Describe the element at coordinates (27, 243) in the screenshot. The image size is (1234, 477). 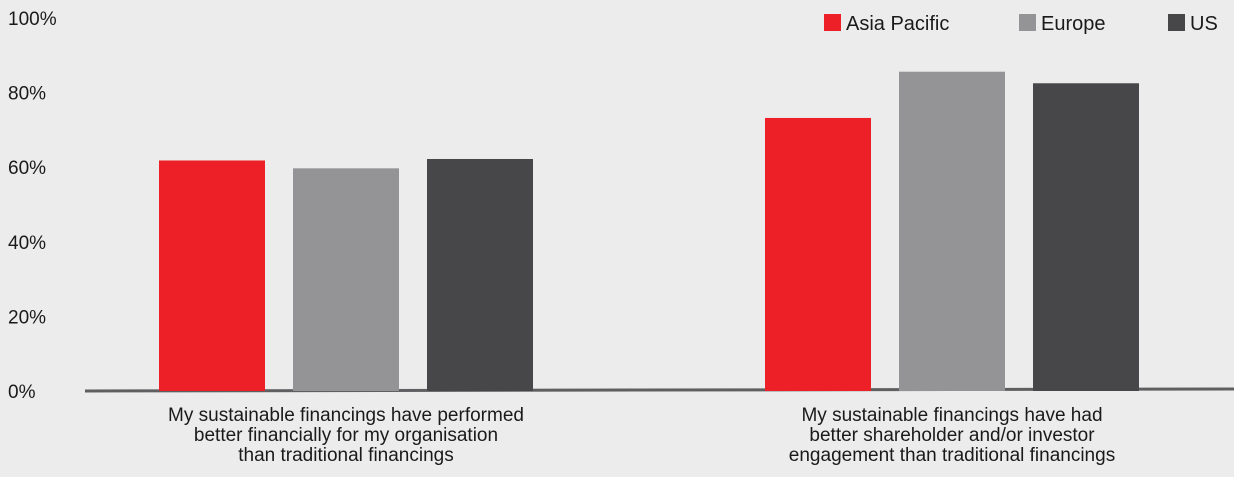
I see `y-tick-label-40pct: 40%` at that location.